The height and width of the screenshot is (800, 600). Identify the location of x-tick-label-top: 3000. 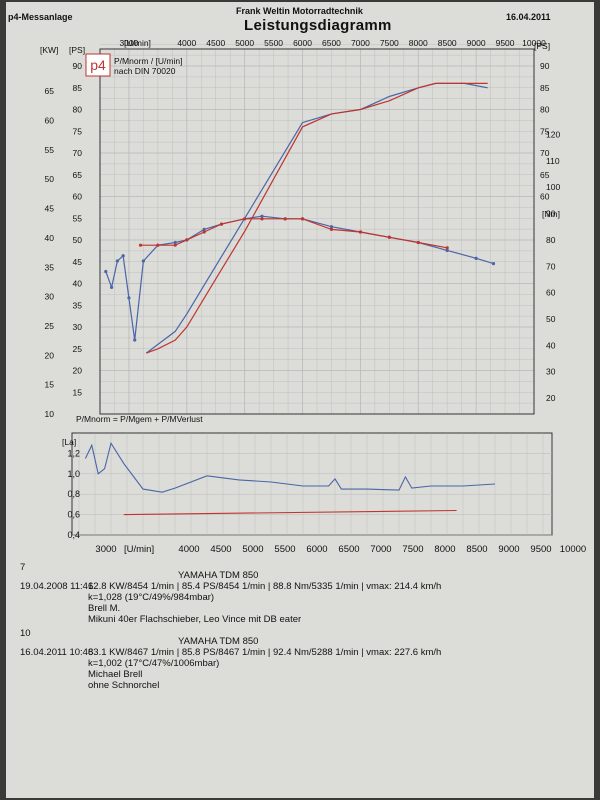
(128, 43).